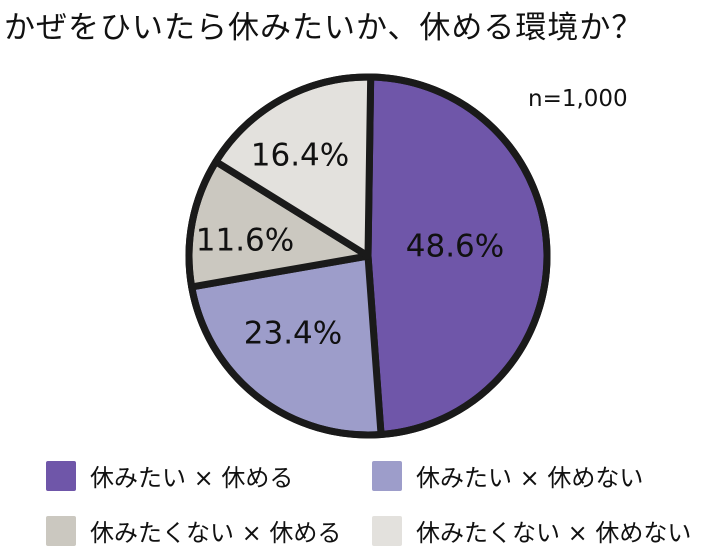  I want to click on legend-item: 休みたい × 休める, so click(169, 475).